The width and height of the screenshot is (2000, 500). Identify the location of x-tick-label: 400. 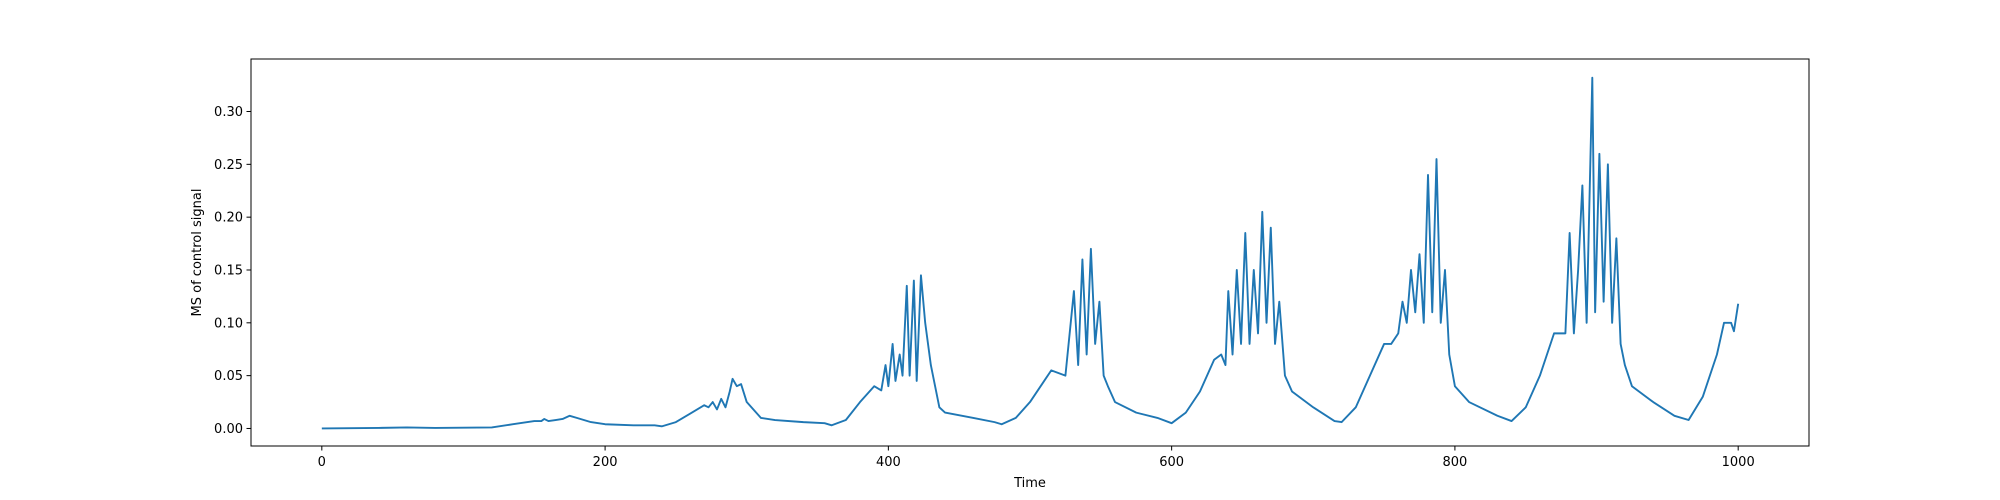
(888, 462).